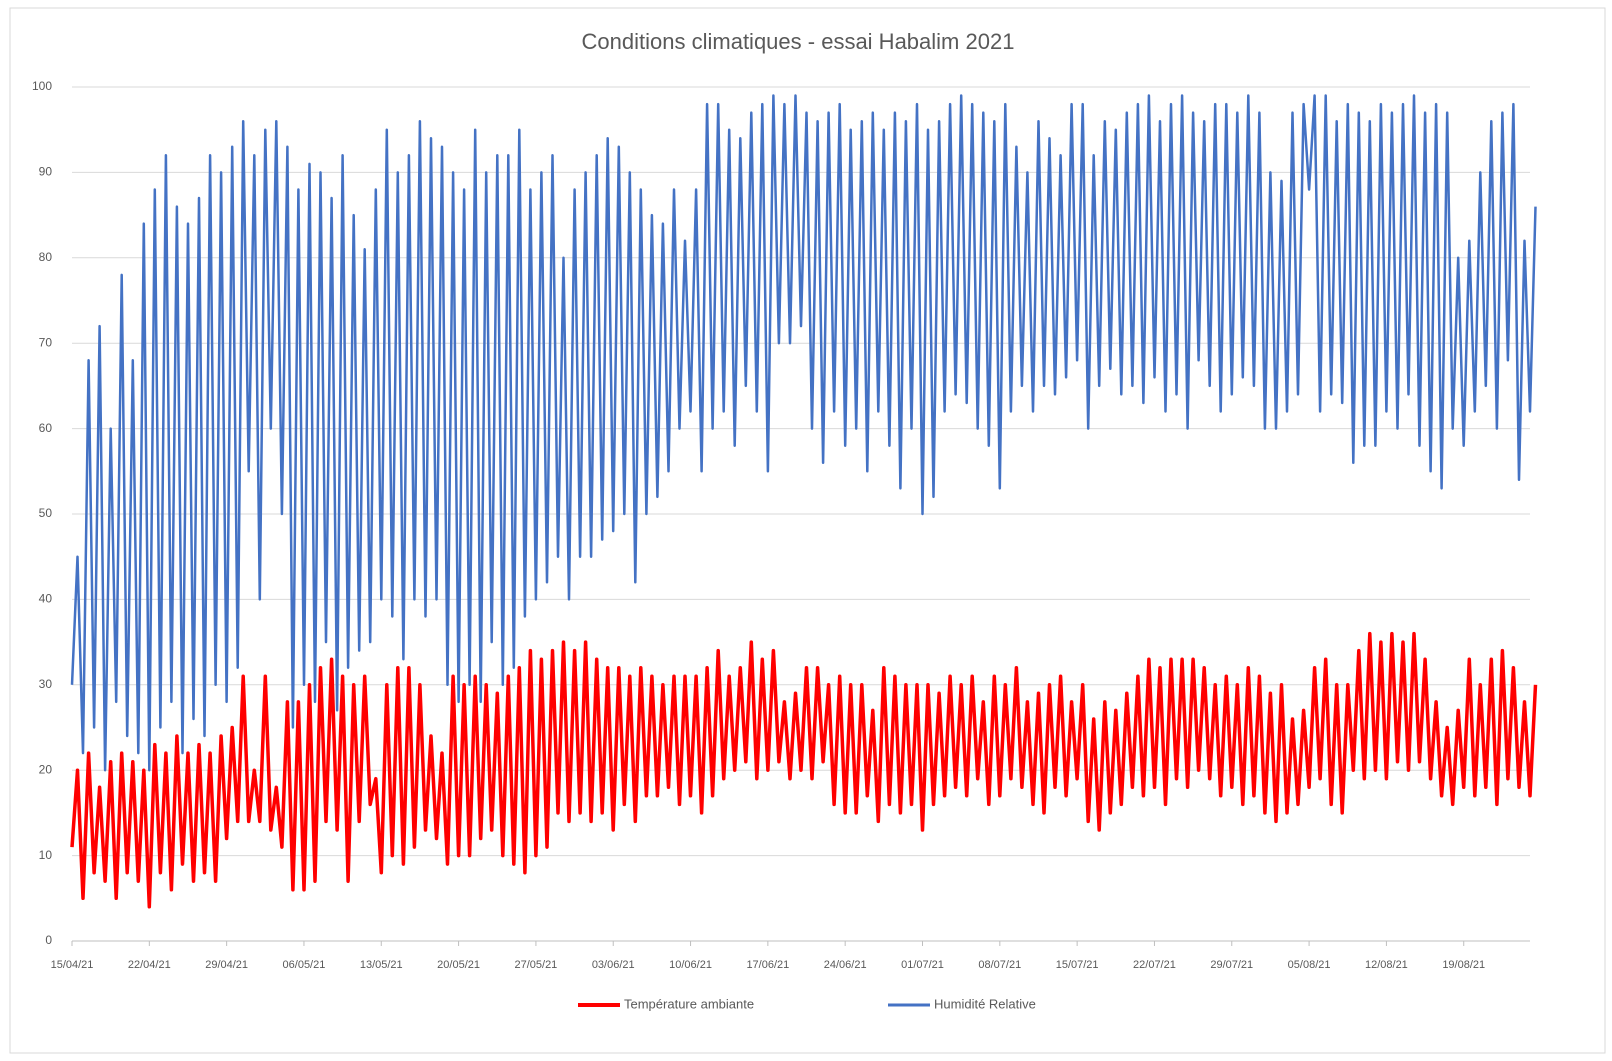  I want to click on legend-label: Température ambiante, so click(689, 1003).